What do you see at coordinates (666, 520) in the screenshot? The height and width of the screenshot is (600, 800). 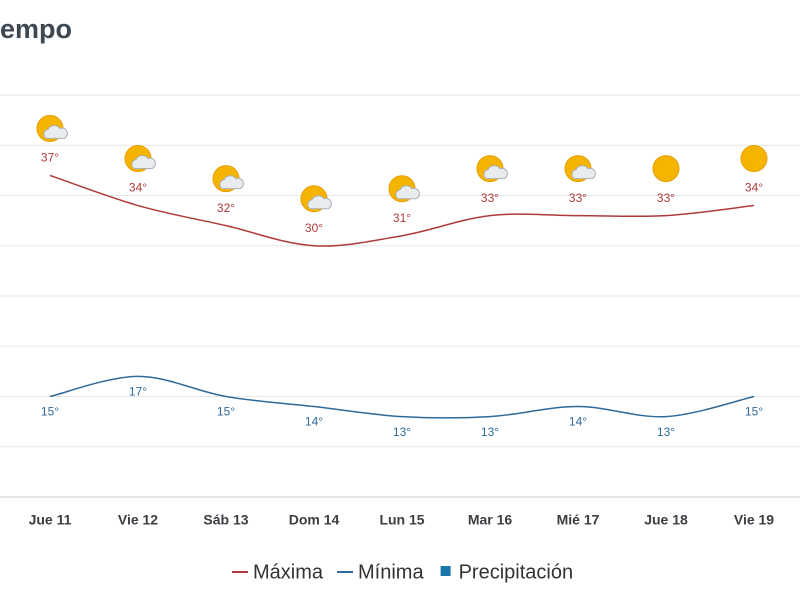 I see `x-tick-label: Jue 18` at bounding box center [666, 520].